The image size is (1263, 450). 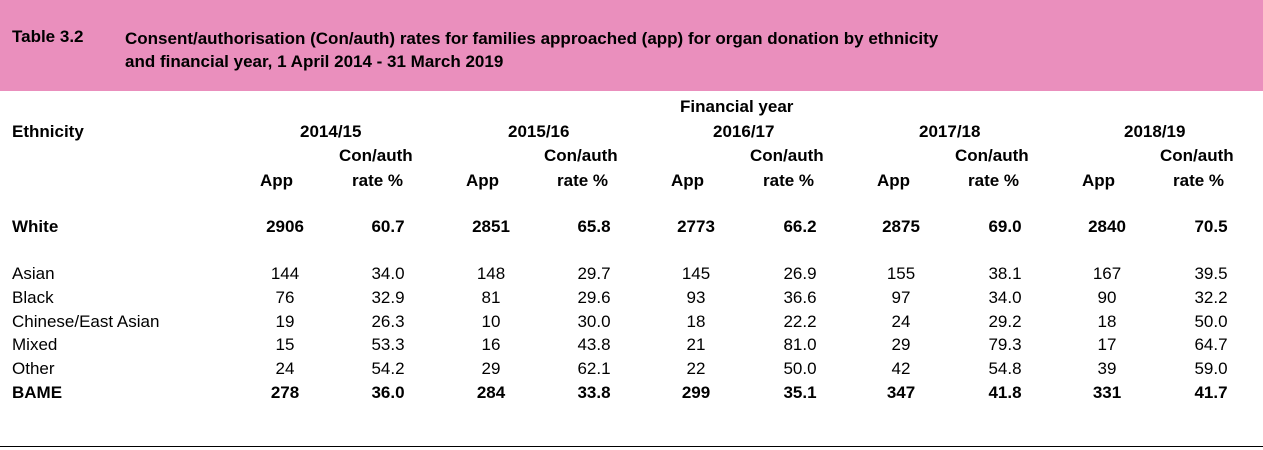 I want to click on table-cell: 17, so click(x=1107, y=344).